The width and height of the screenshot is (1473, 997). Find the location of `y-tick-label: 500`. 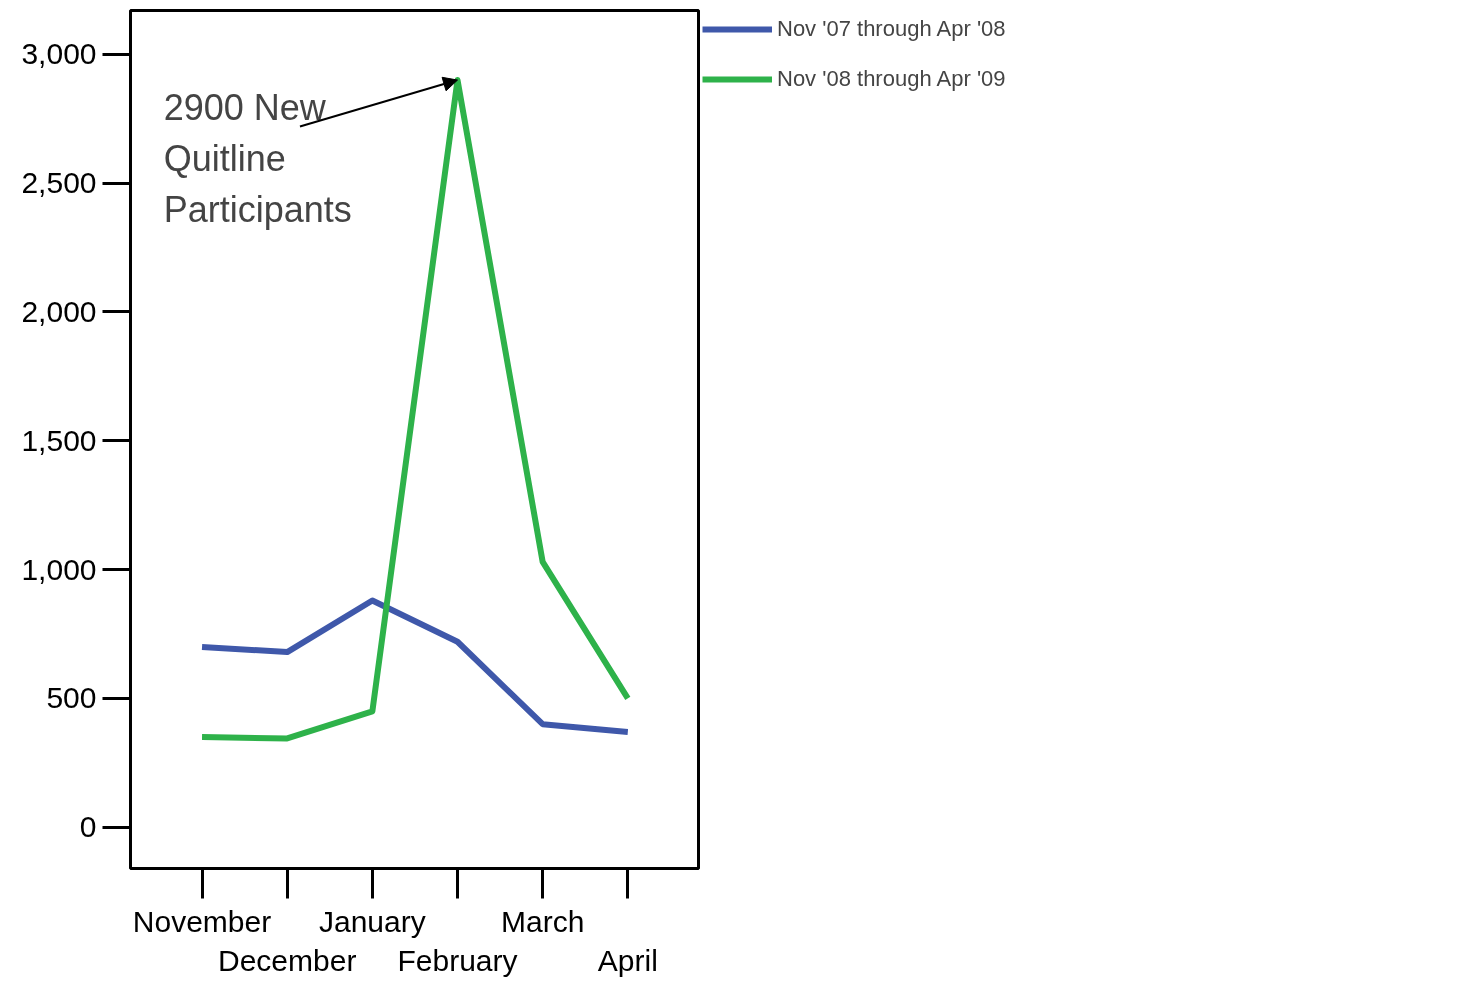

y-tick-label: 500 is located at coordinates (71, 698).